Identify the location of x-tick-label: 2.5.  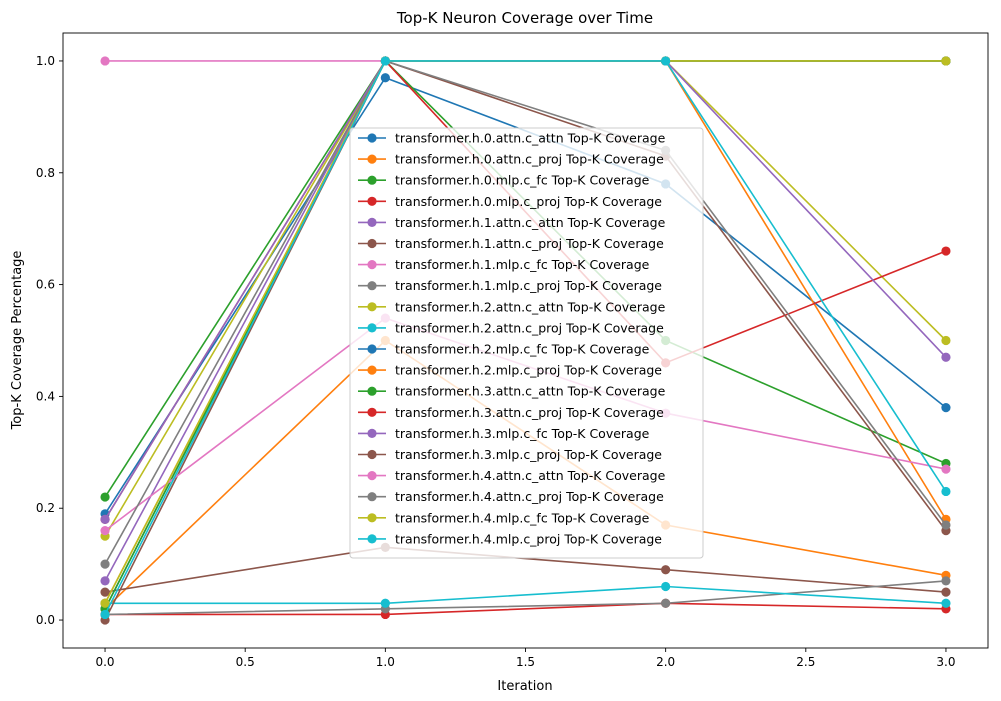
(805, 662).